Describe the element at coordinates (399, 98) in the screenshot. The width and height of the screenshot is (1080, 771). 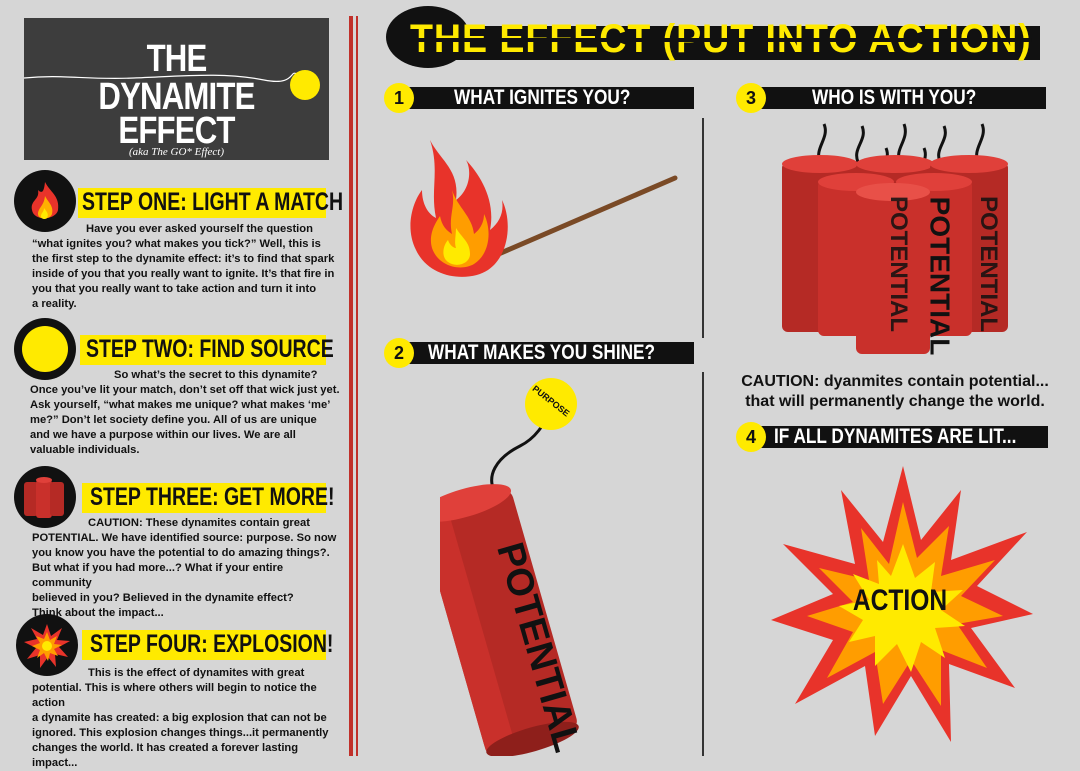
I see `section-1-number: 1` at that location.